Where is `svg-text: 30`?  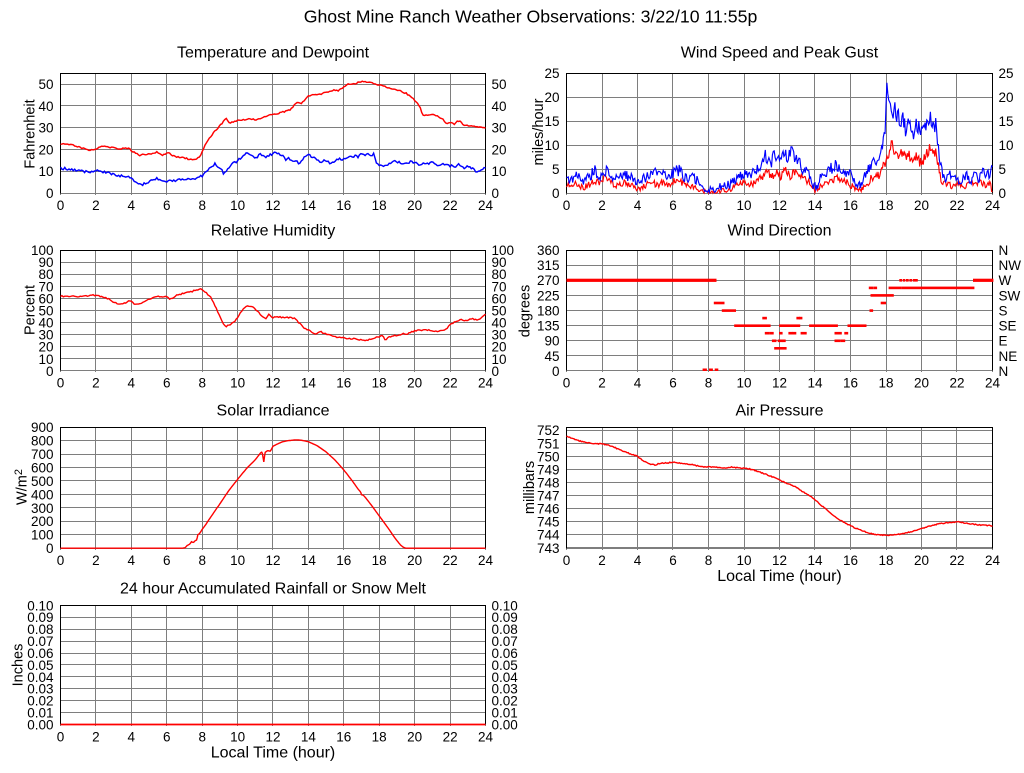 svg-text: 30 is located at coordinates (499, 128).